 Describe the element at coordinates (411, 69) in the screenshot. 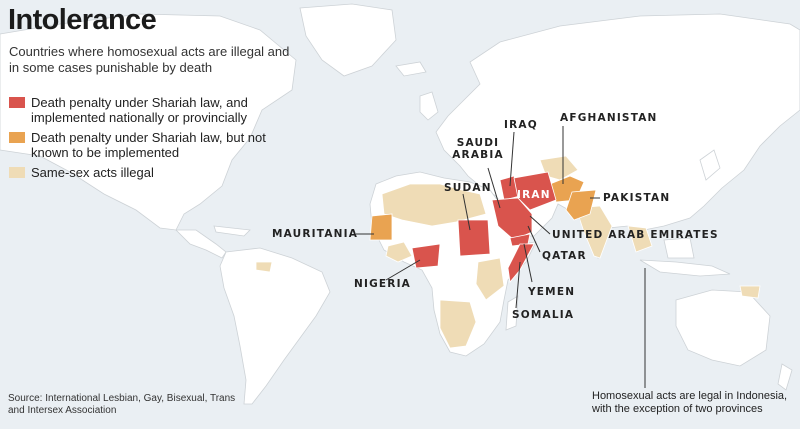

I see `land-iceland` at that location.